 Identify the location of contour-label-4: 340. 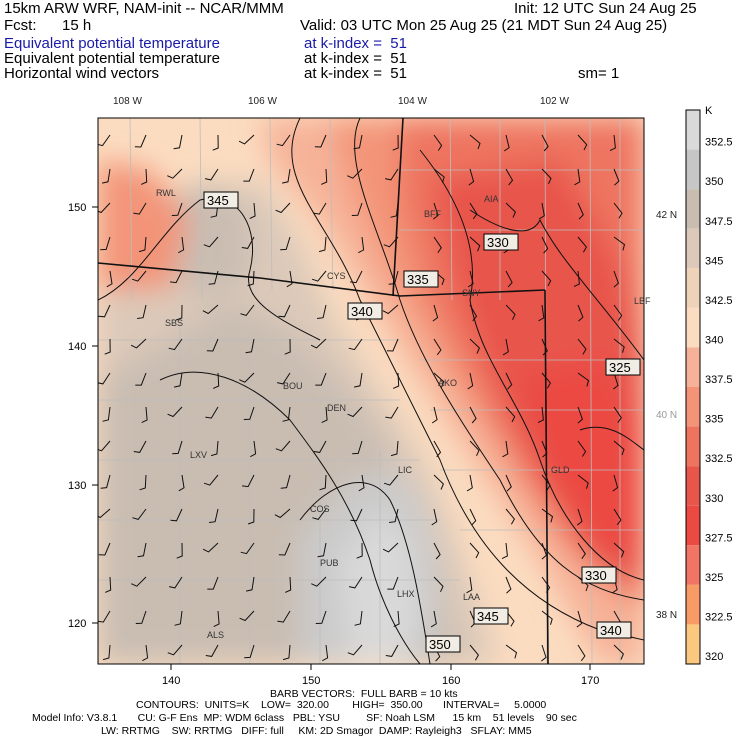
(365, 311).